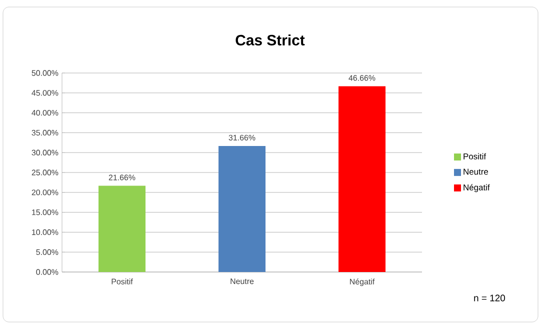  What do you see at coordinates (475, 156) in the screenshot?
I see `legend-label: Positif` at bounding box center [475, 156].